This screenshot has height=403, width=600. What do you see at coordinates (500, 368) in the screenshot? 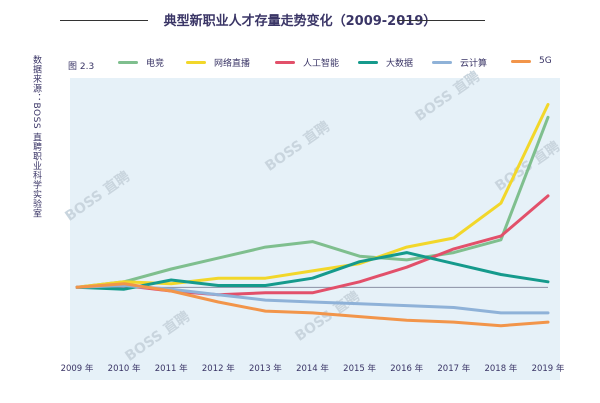
I see `x-tick-label: 2018 年` at bounding box center [500, 368].